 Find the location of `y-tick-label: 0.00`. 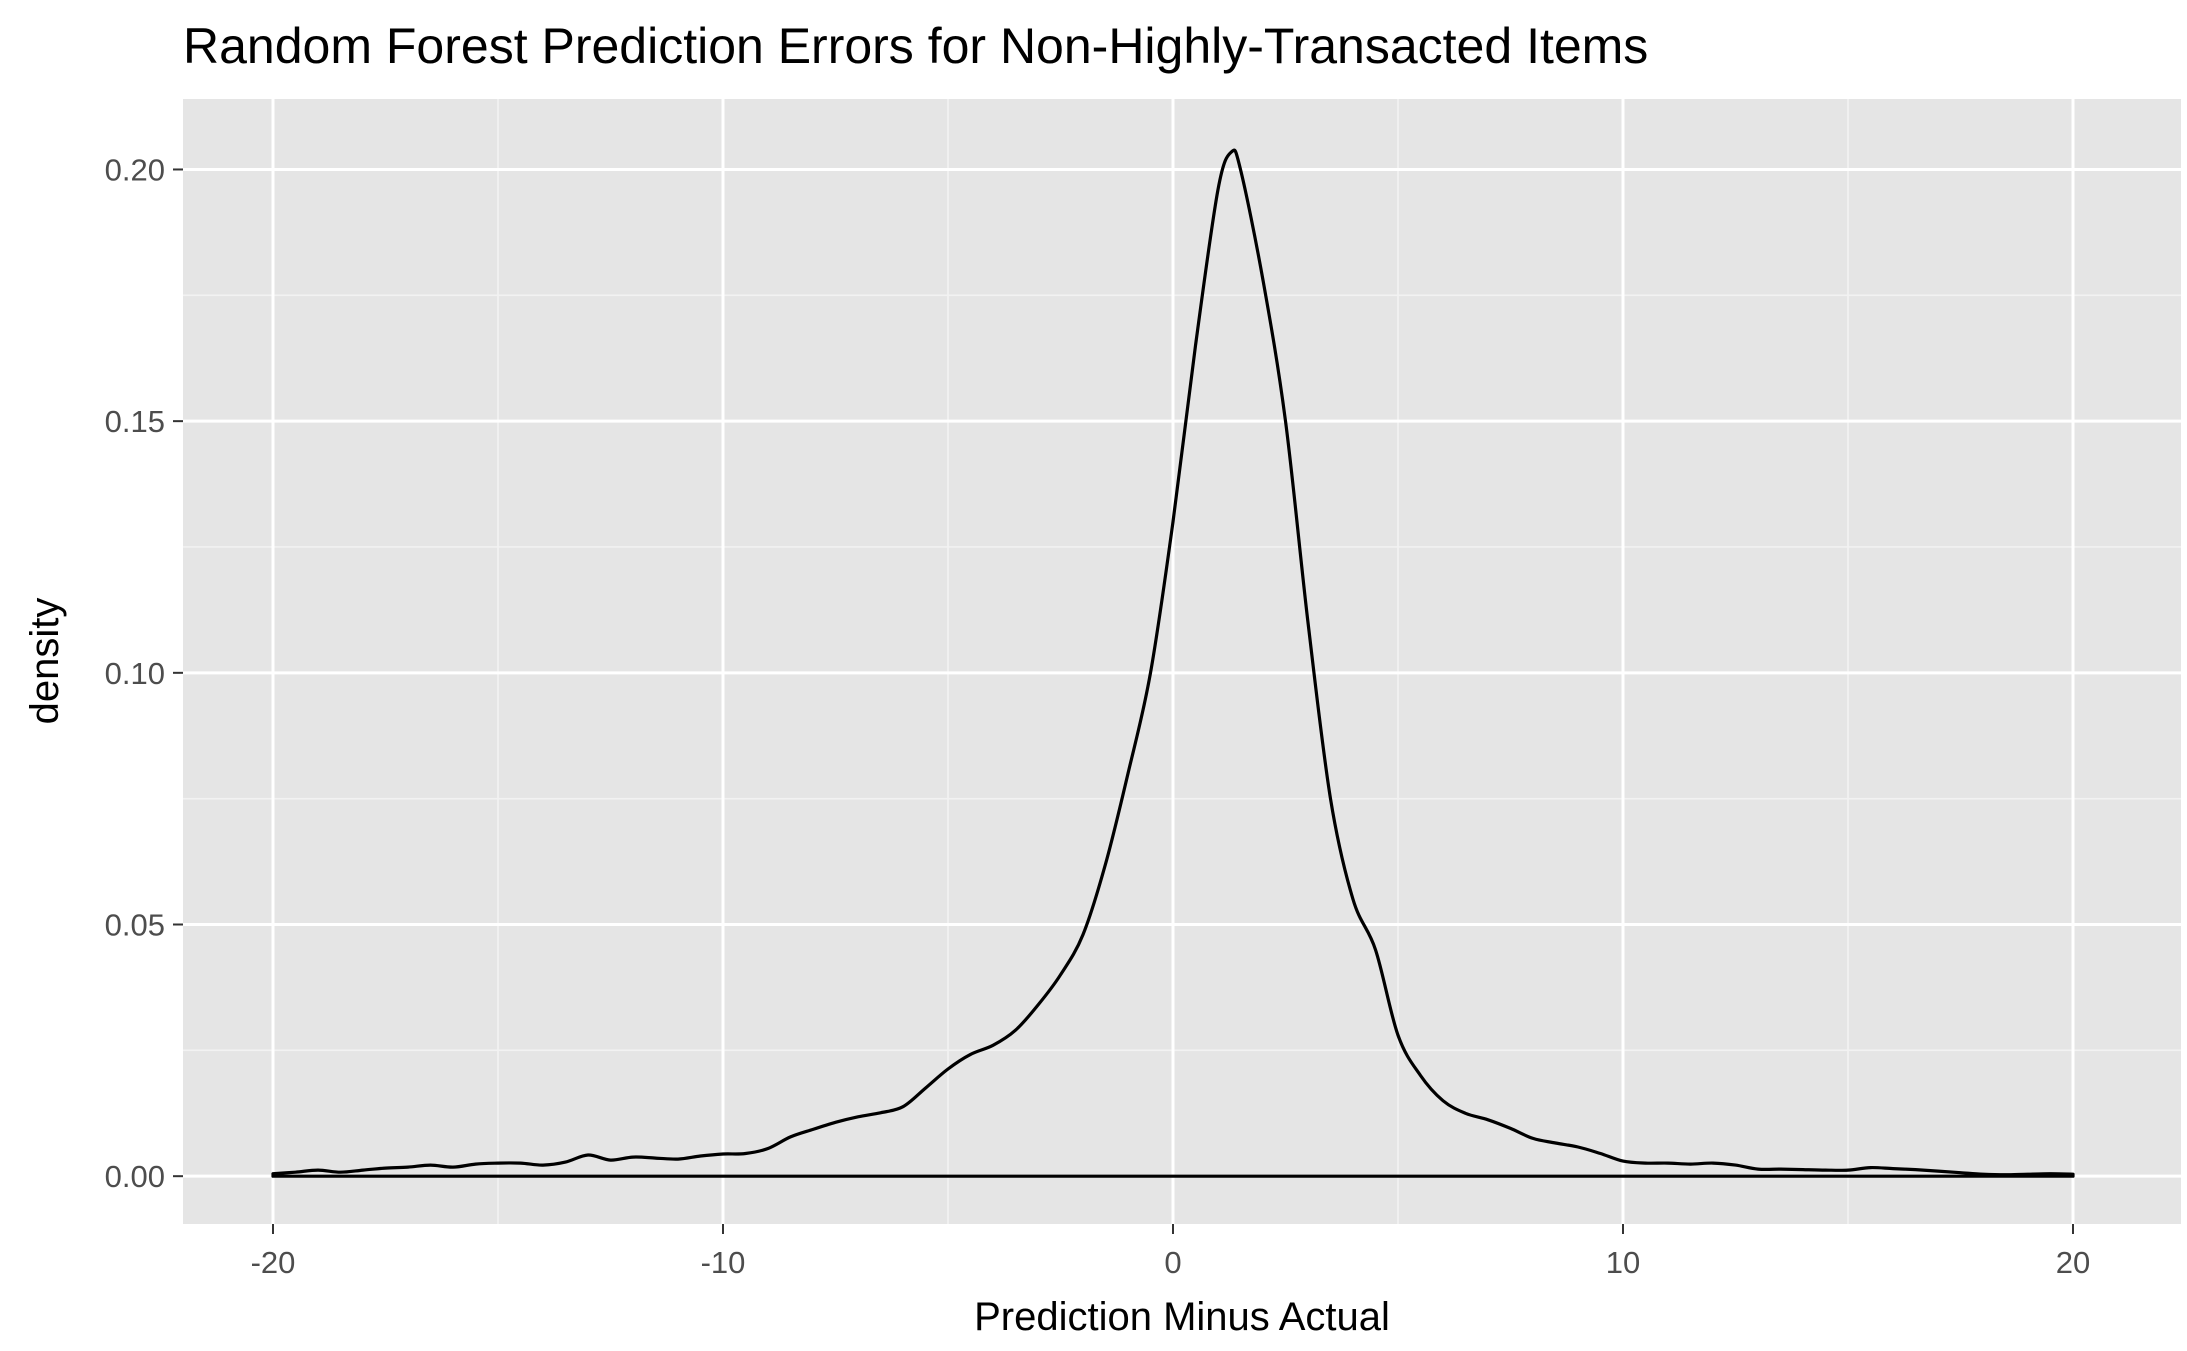

y-tick-label: 0.00 is located at coordinates (135, 1176).